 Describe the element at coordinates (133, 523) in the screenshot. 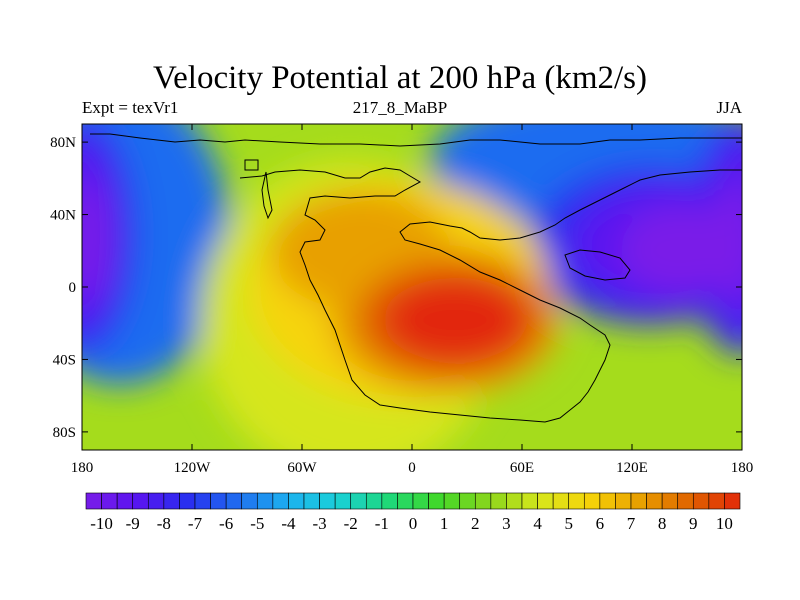

I see `colorbar-label: -9` at that location.